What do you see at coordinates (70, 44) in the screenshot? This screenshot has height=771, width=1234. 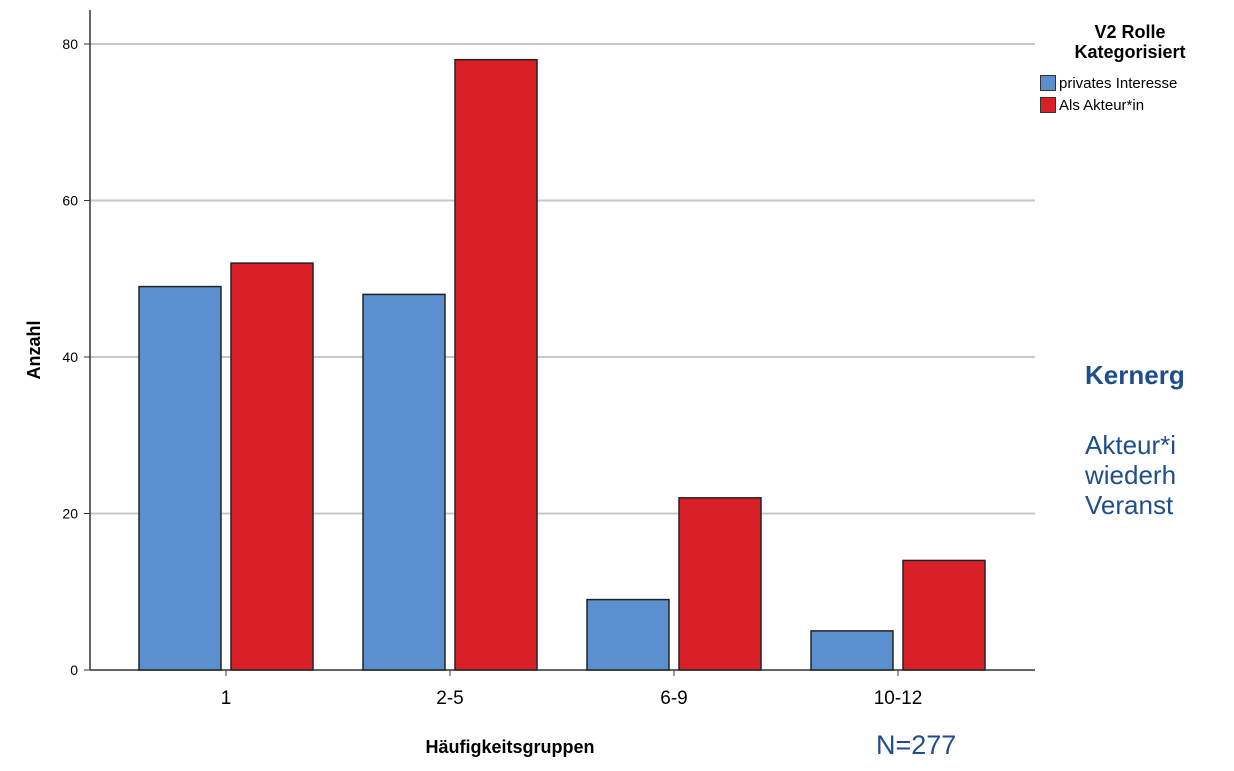 I see `y-tick-label: 80` at bounding box center [70, 44].